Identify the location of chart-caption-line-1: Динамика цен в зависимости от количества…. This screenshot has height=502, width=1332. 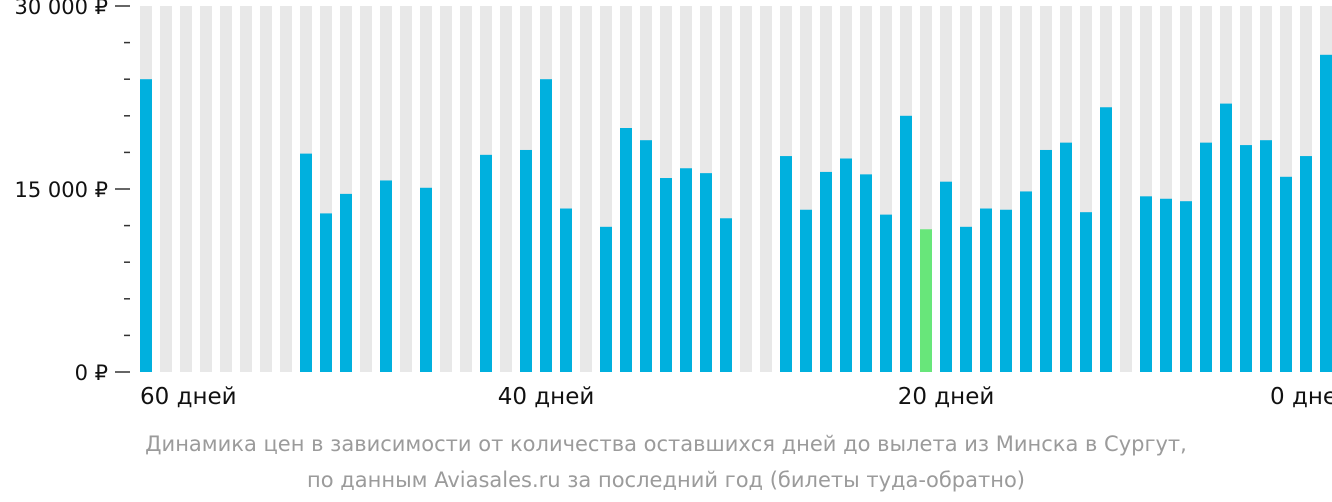
(666, 444).